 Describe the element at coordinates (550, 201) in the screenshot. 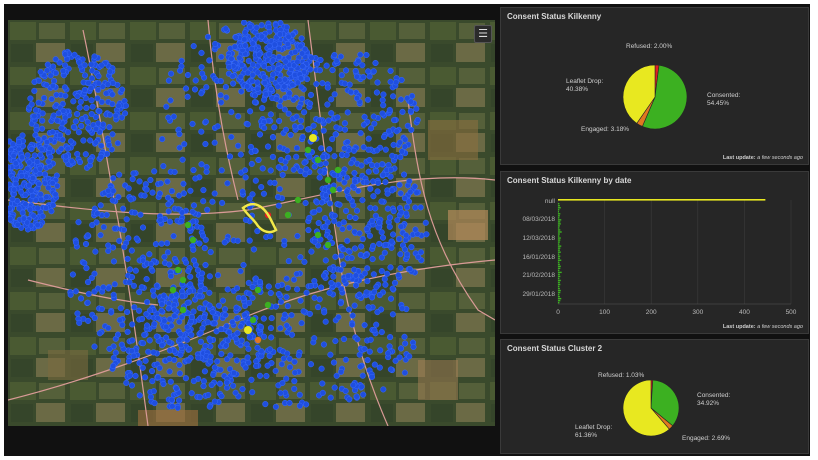

I see `y-tick-label: null` at that location.